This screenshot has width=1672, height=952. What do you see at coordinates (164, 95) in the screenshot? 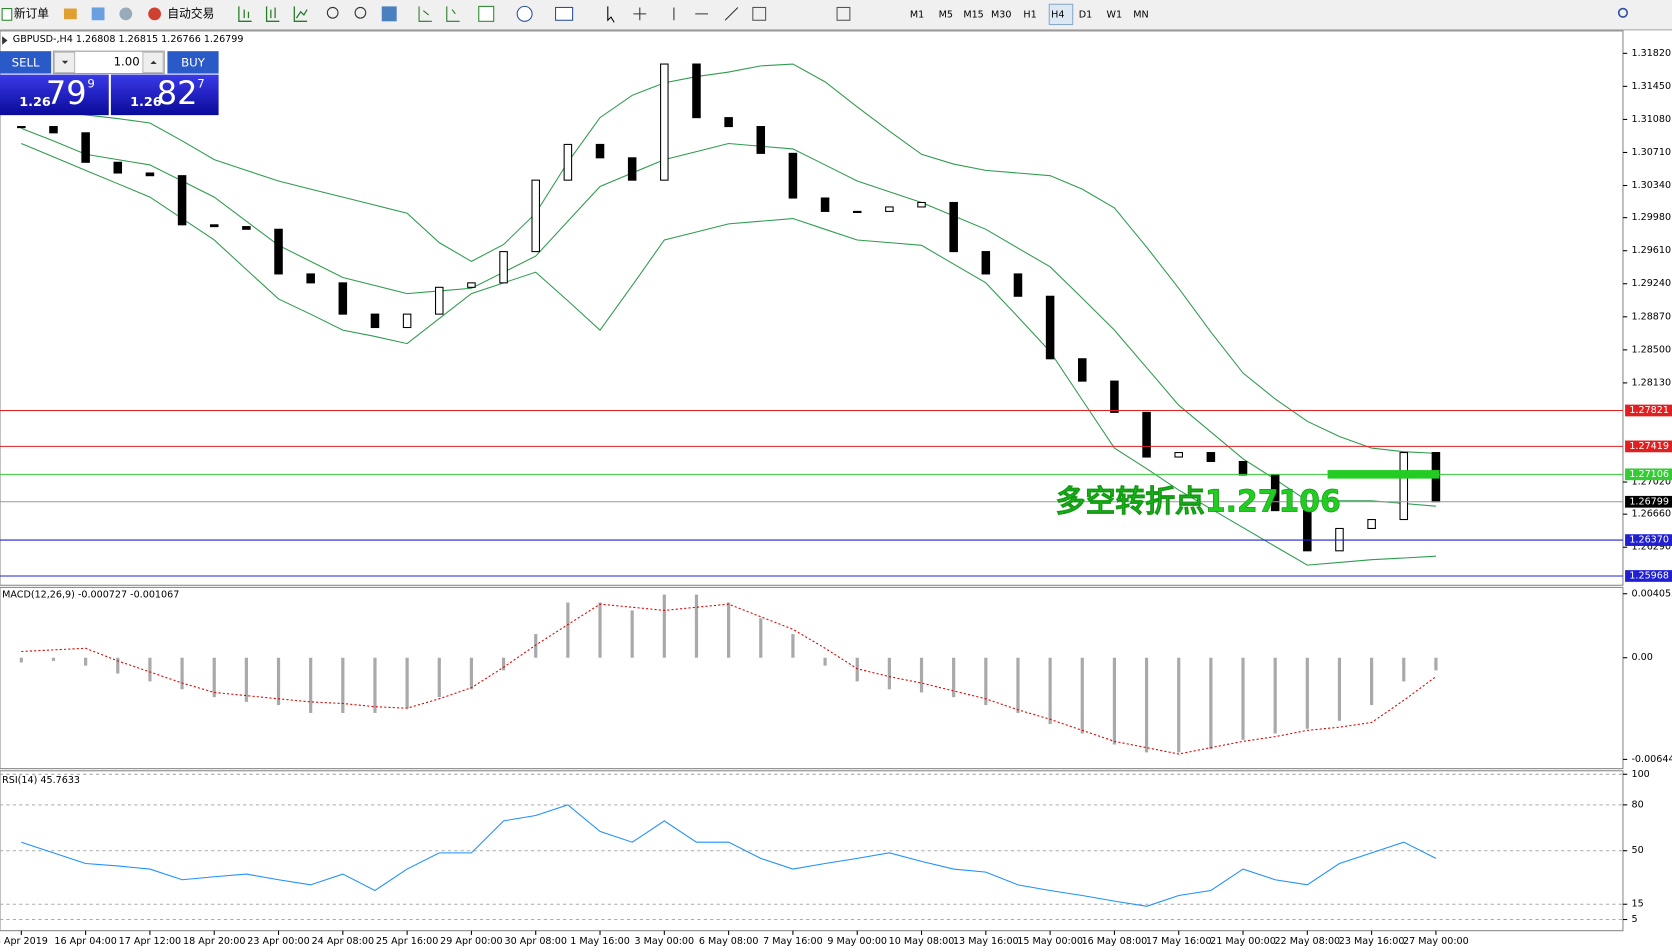
I see `buy-price-box` at bounding box center [164, 95].